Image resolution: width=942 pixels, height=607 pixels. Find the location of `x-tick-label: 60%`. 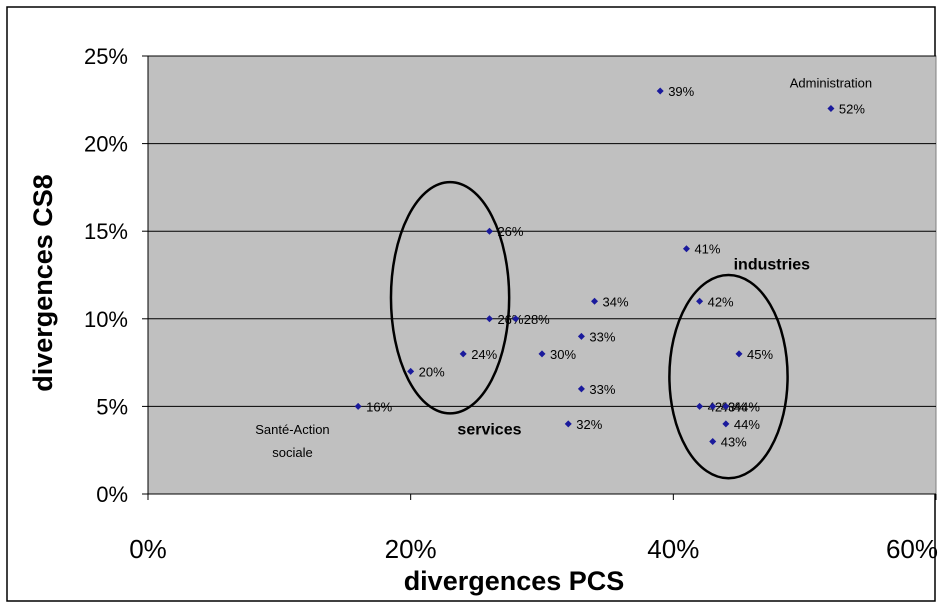

x-tick-label: 60% is located at coordinates (912, 549).